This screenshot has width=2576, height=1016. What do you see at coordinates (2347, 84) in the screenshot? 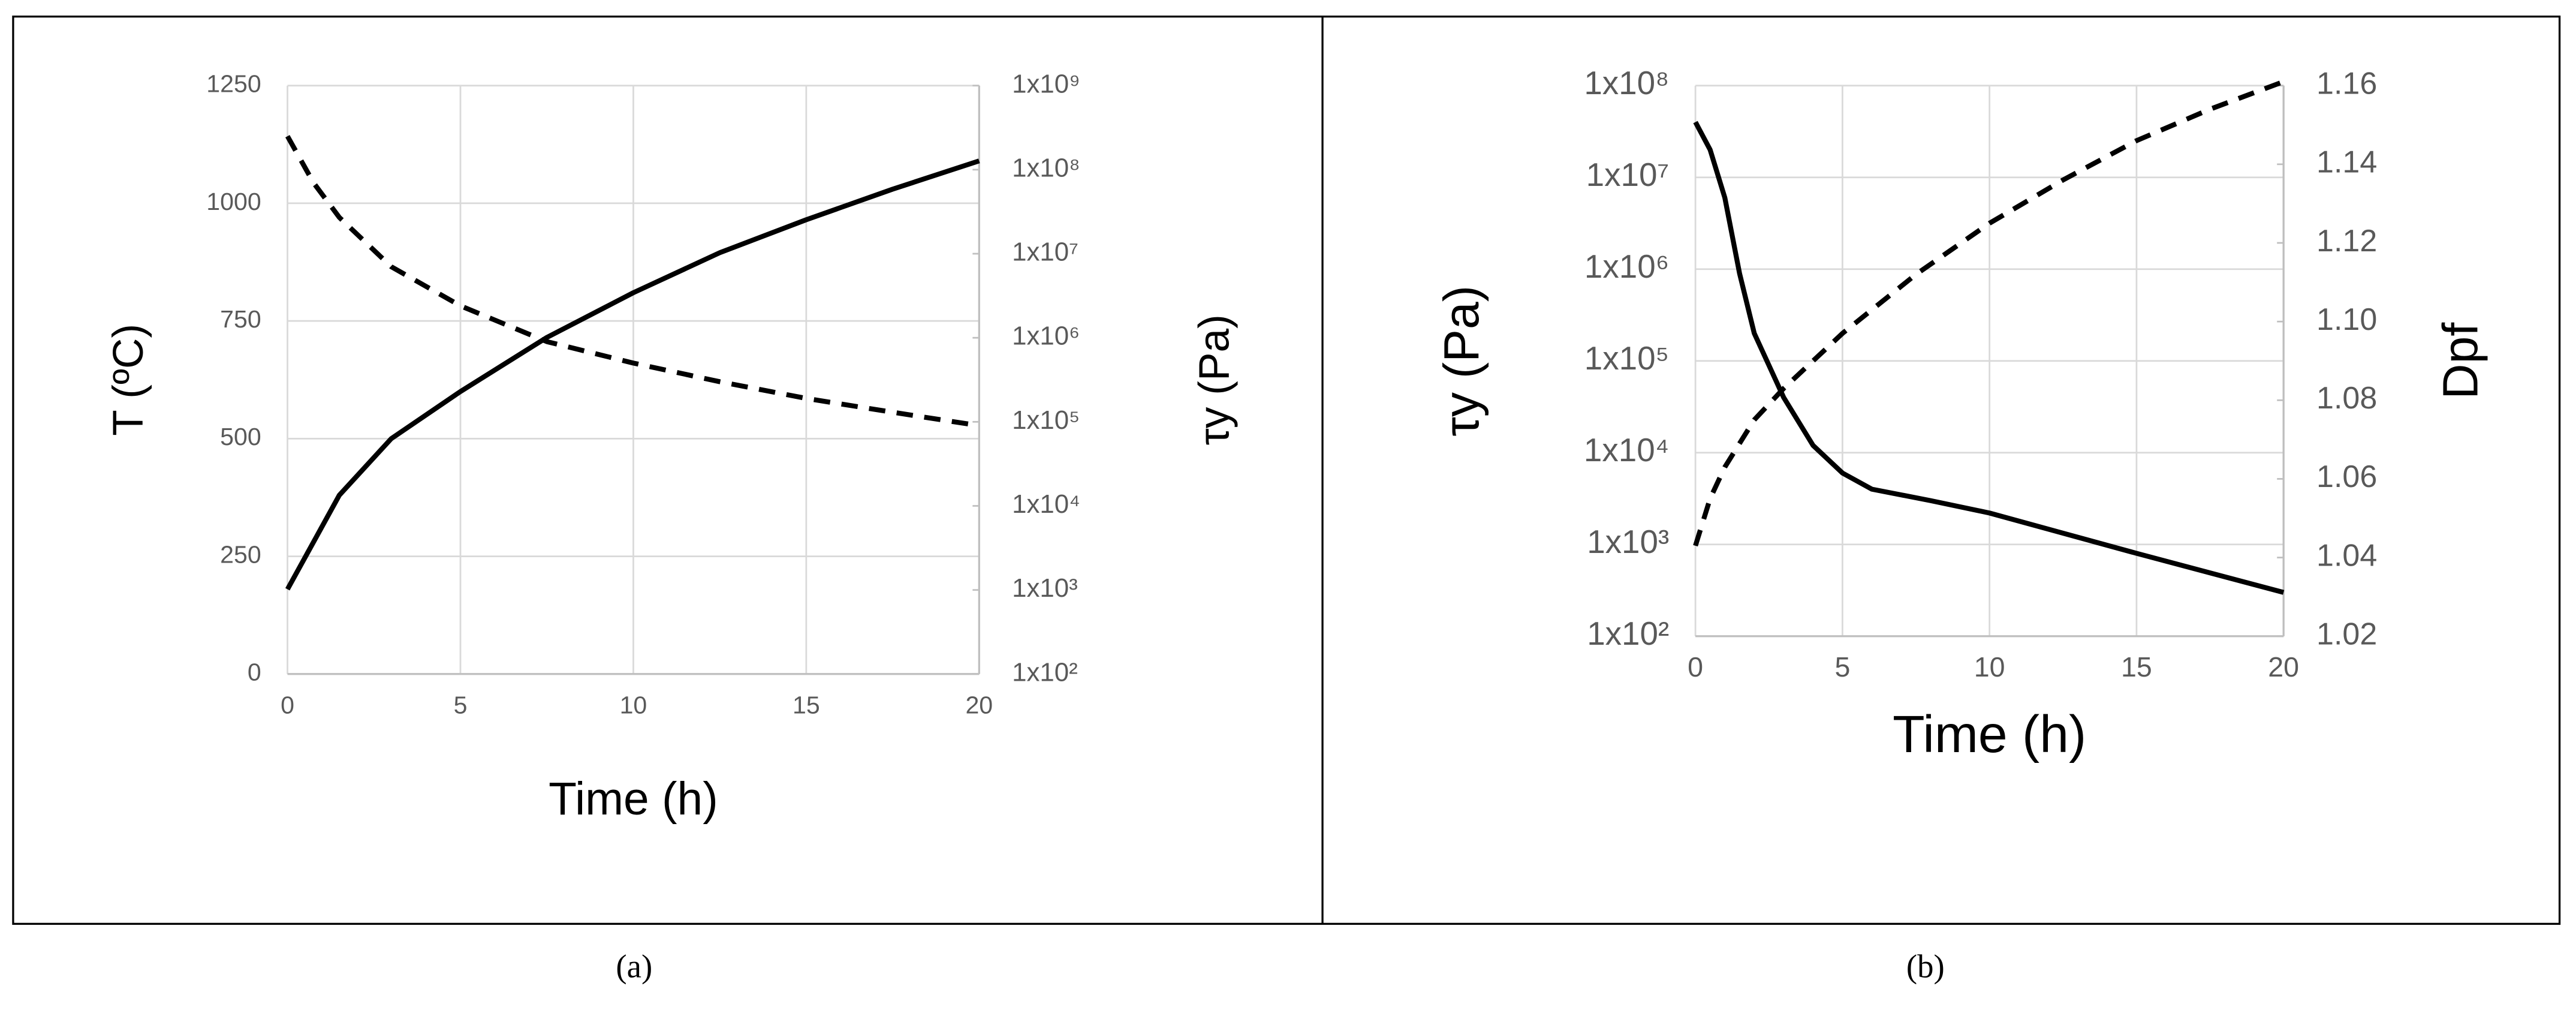
I see `y2-tick-label: 1.16` at bounding box center [2347, 84].